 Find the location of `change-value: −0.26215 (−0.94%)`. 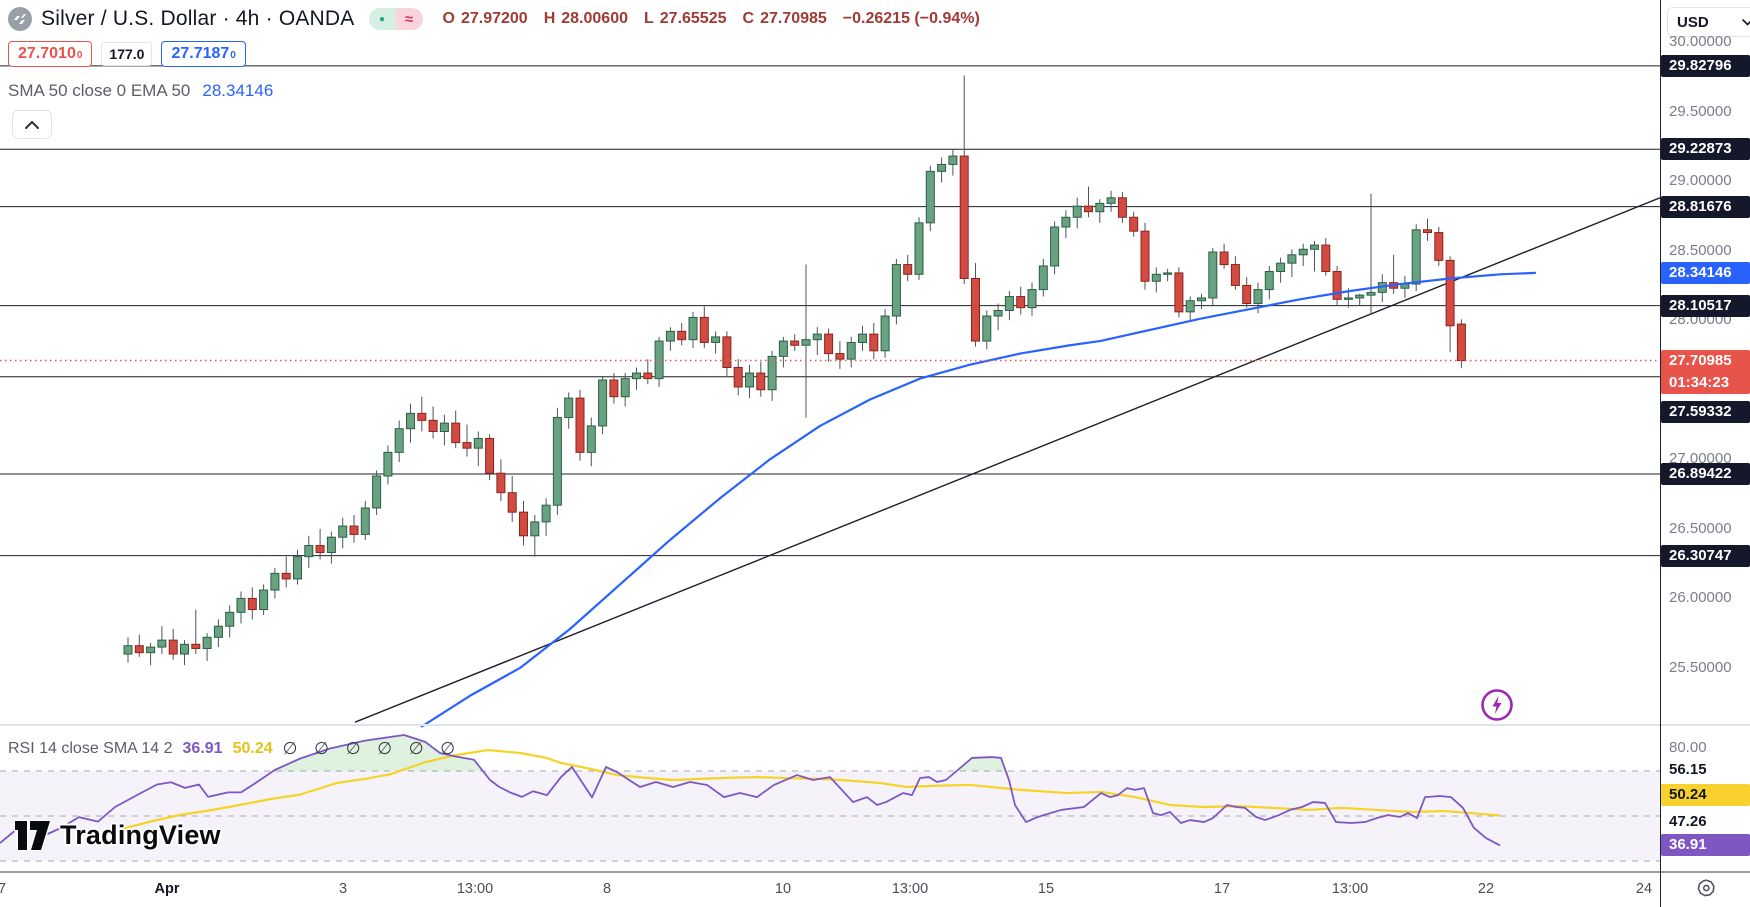

change-value: −0.26215 (−0.94%) is located at coordinates (911, 18).